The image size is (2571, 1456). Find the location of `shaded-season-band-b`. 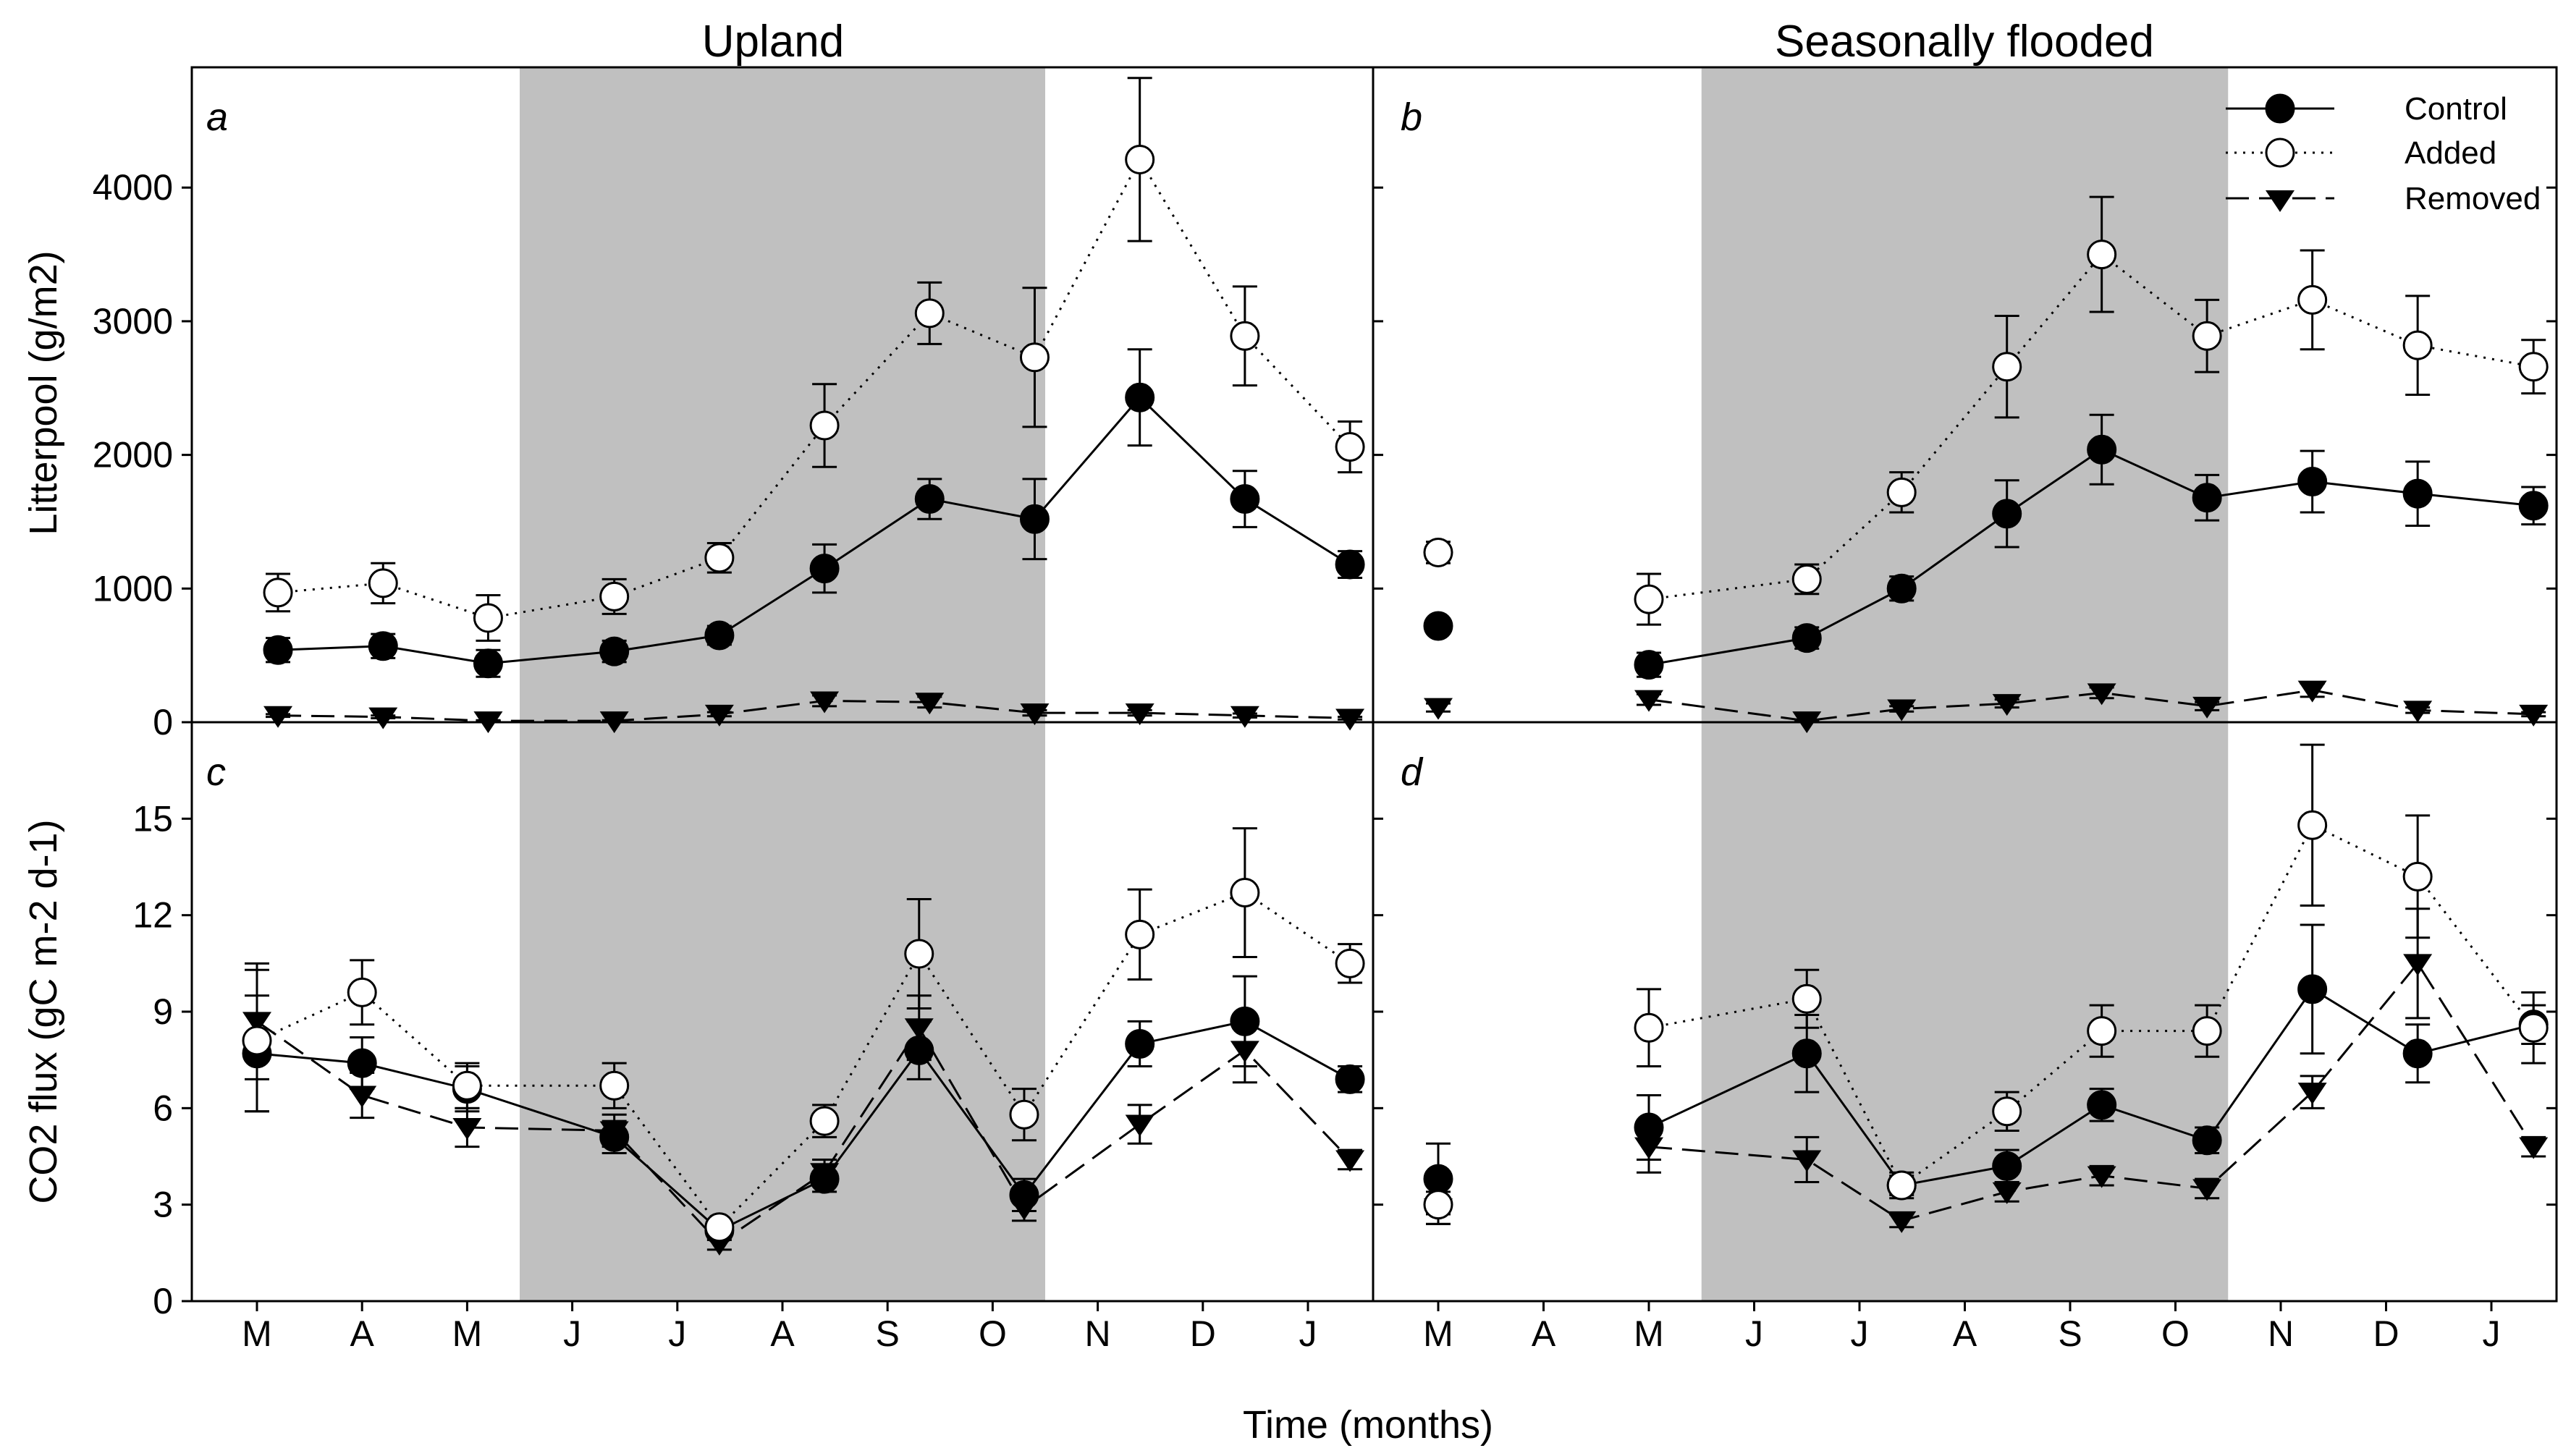

shaded-season-band-b is located at coordinates (1965, 395).